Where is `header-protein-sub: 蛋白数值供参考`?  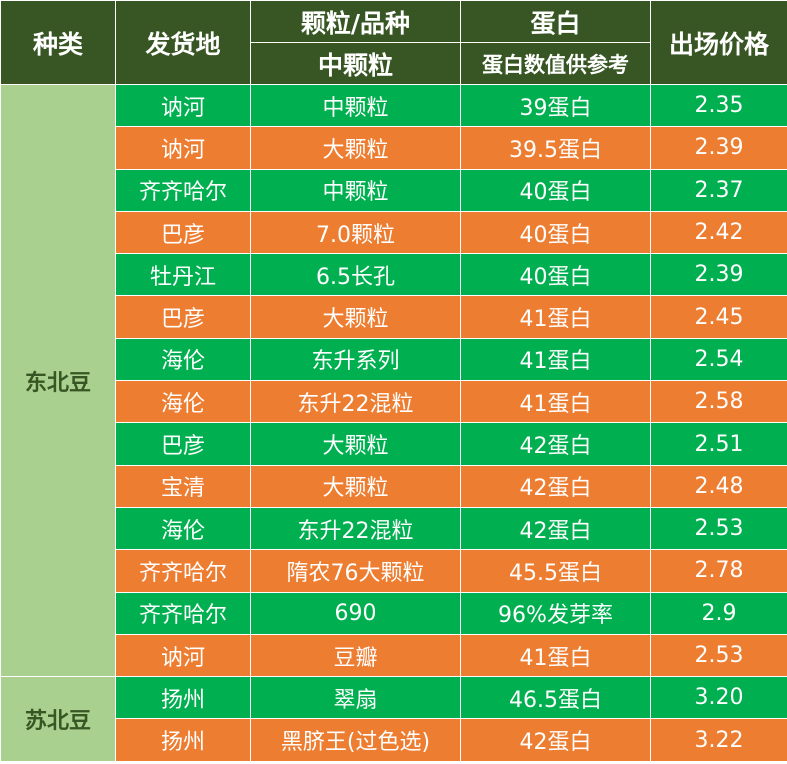
header-protein-sub: 蛋白数值供参考 is located at coordinates (555, 63).